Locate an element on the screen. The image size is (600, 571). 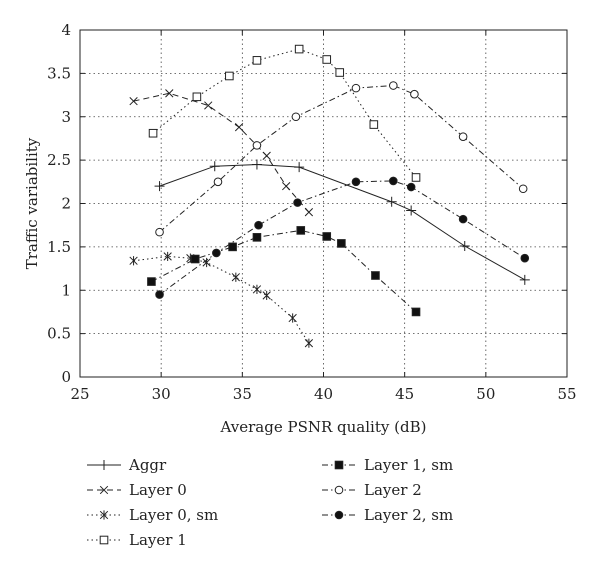
x-tick-label: 55 is located at coordinates (566, 394).